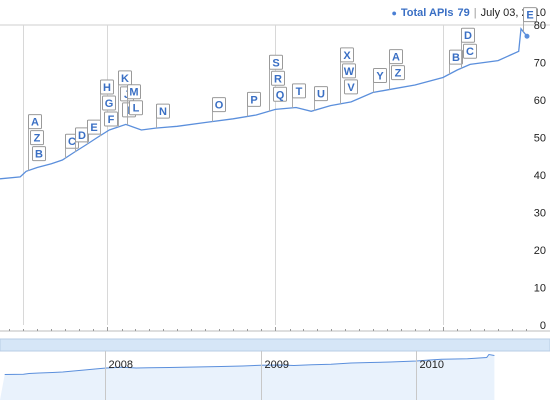 The image size is (550, 400). I want to click on annotation-flag: P, so click(254, 99).